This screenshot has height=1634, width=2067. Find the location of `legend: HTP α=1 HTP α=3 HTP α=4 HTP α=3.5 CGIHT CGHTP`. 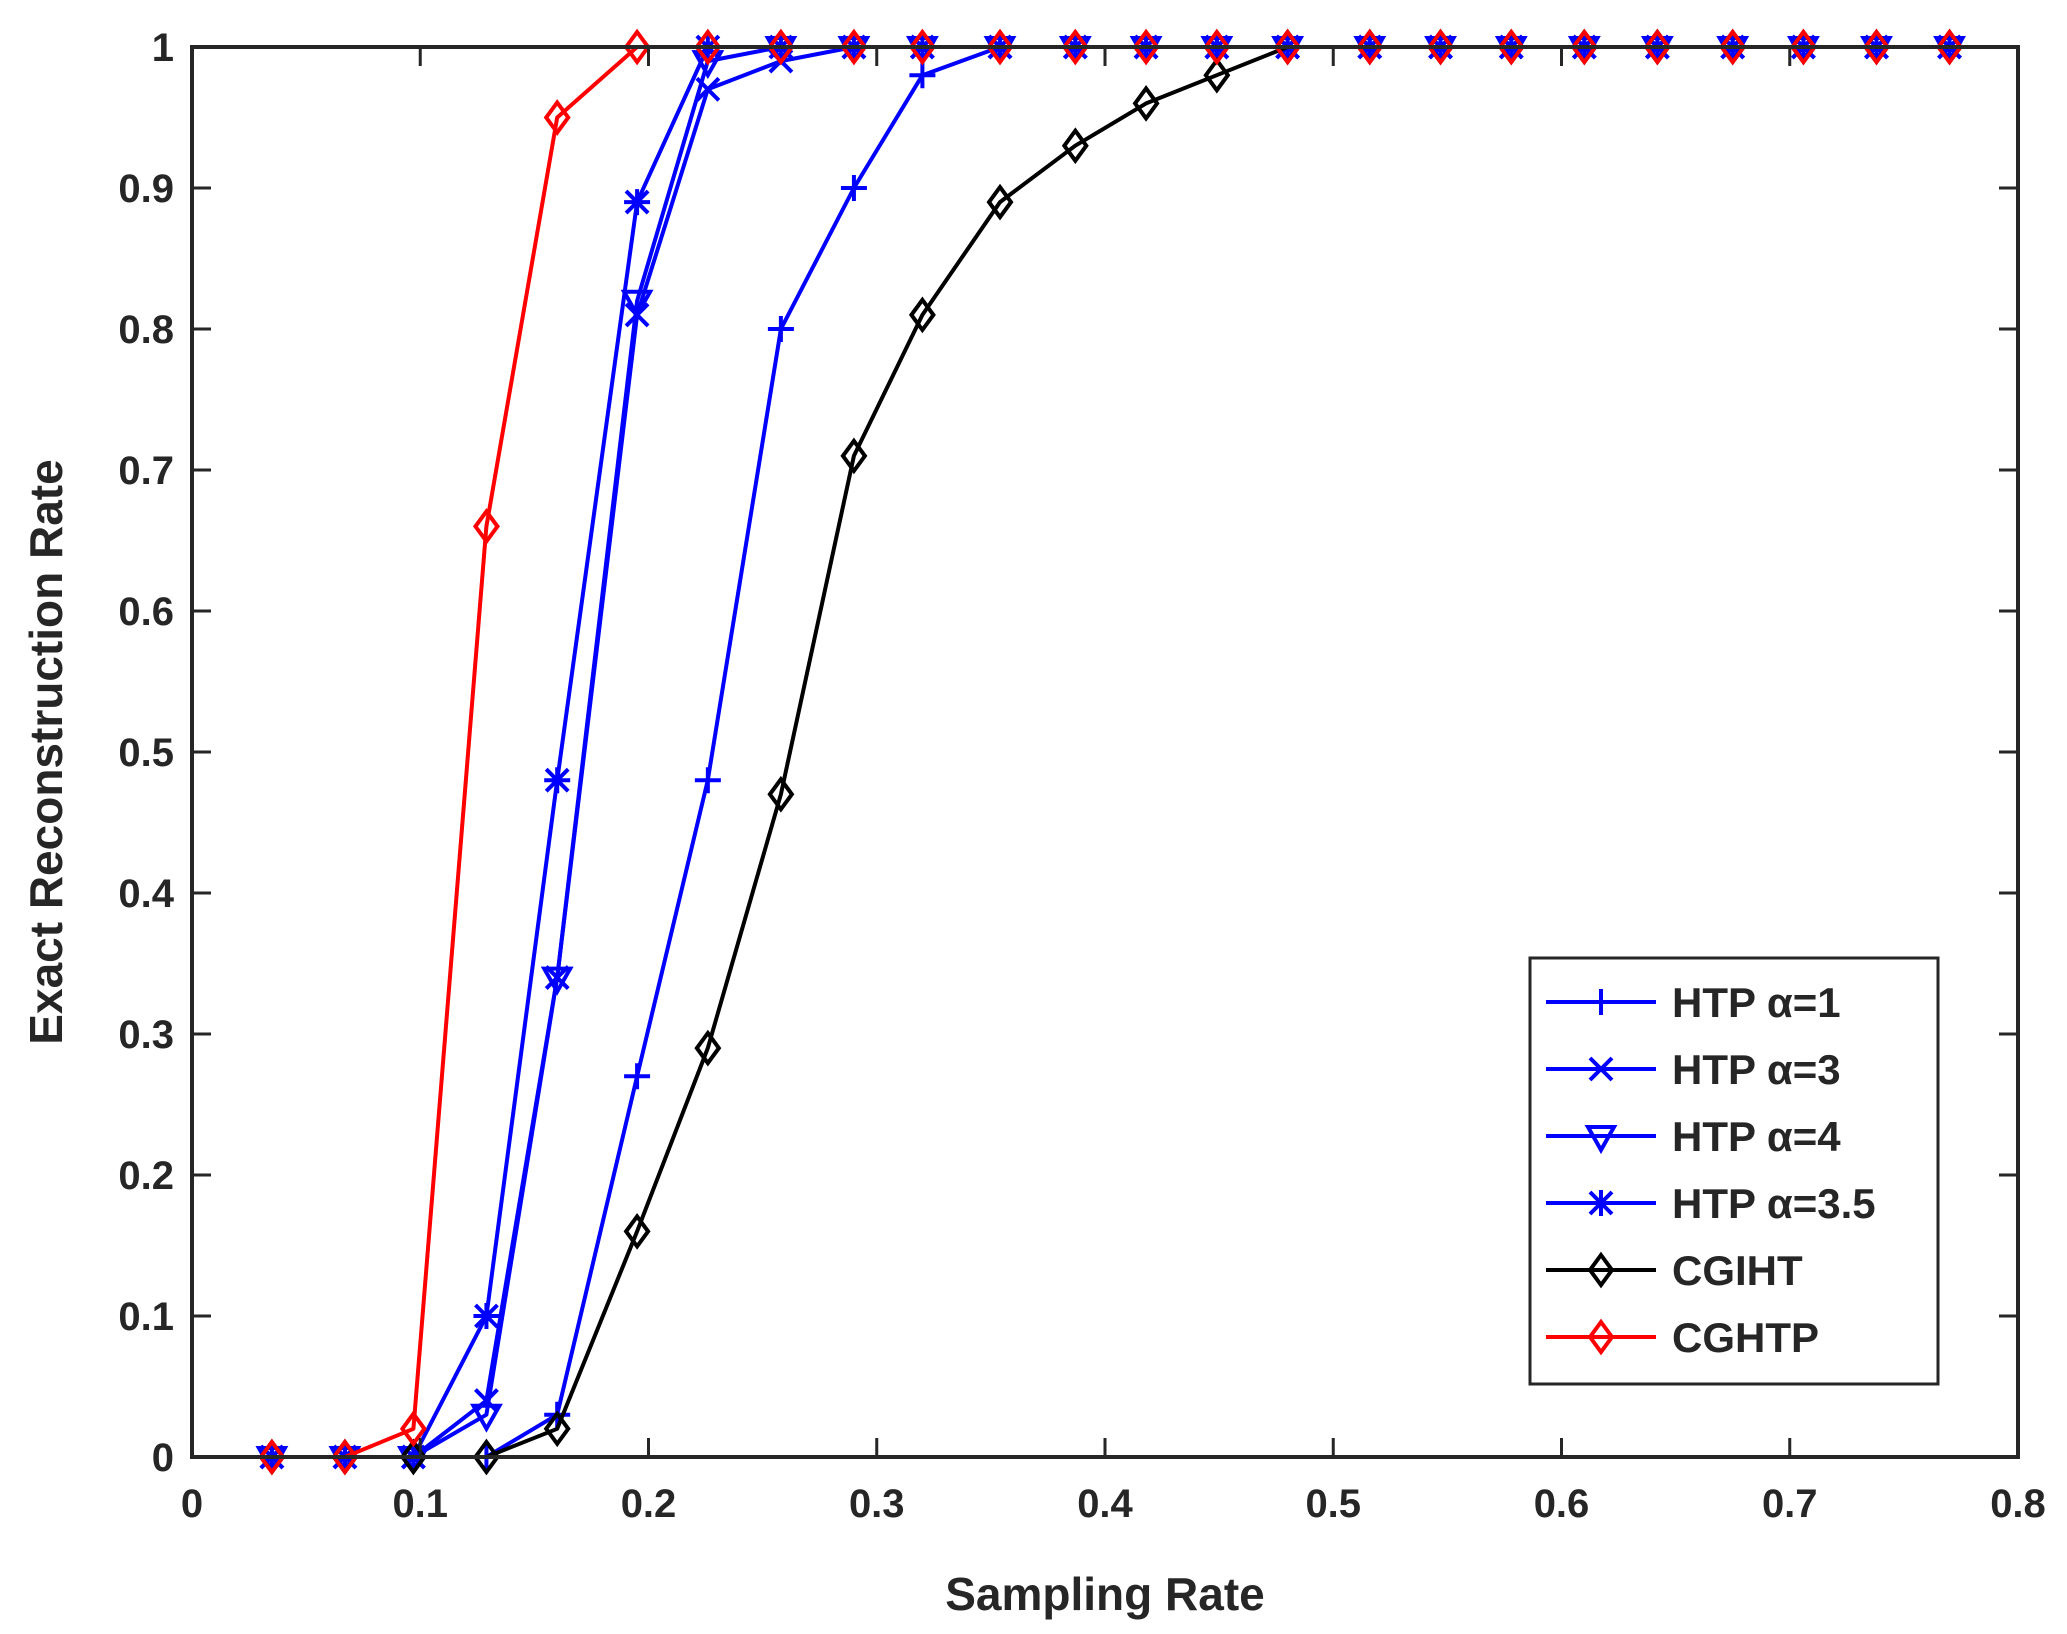

legend: HTP α=1 HTP α=3 HTP α=4 HTP α=3.5 CGIHT CGHTP is located at coordinates (1734, 1171).